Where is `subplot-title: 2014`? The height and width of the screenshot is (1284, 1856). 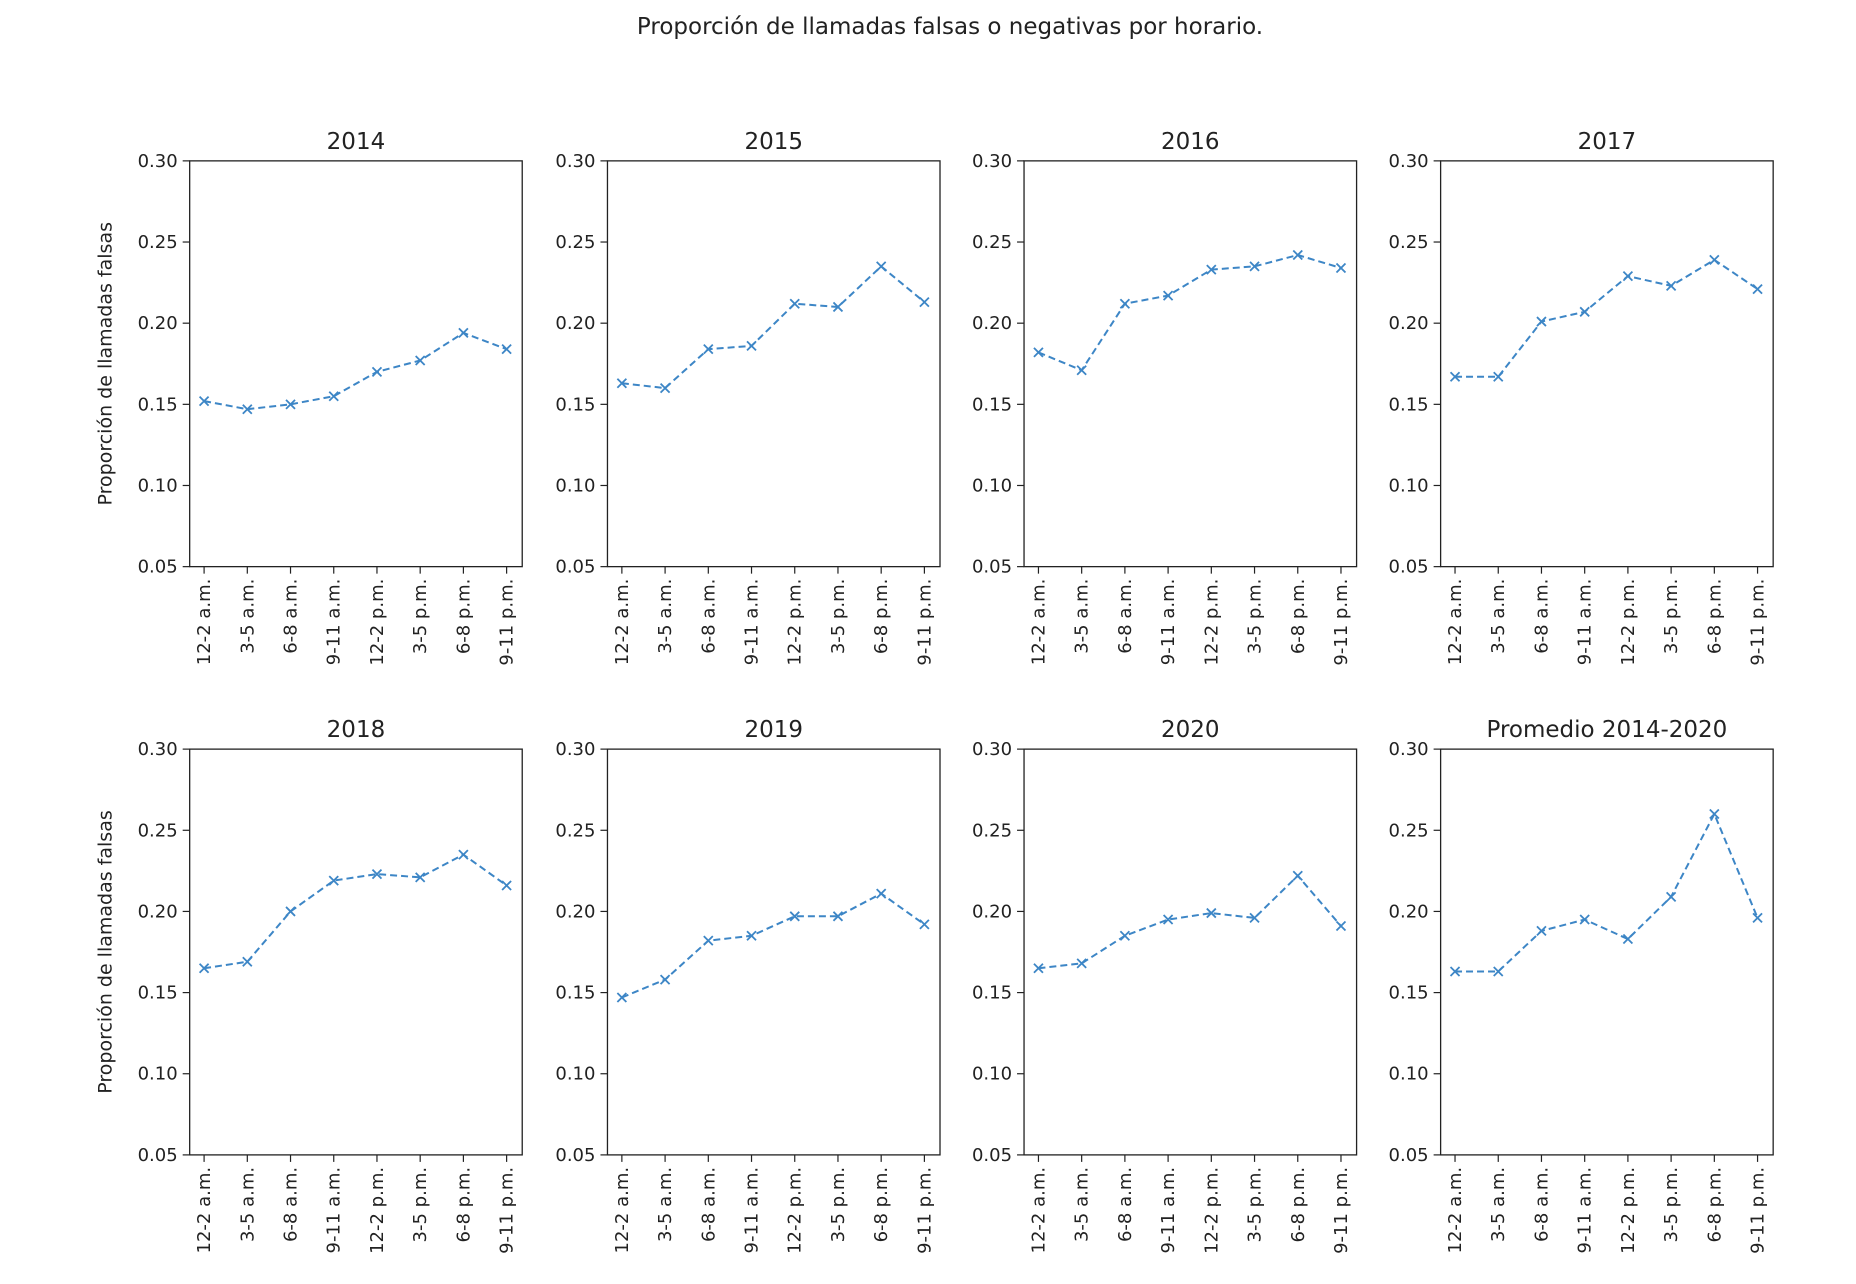
subplot-title: 2014 is located at coordinates (356, 142).